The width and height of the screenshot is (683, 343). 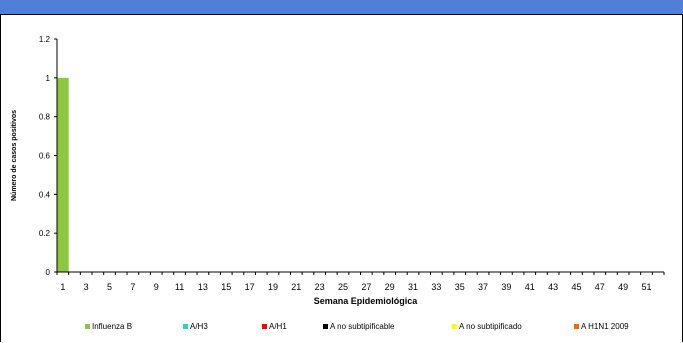 I want to click on x-tick-label: 35, so click(x=460, y=287).